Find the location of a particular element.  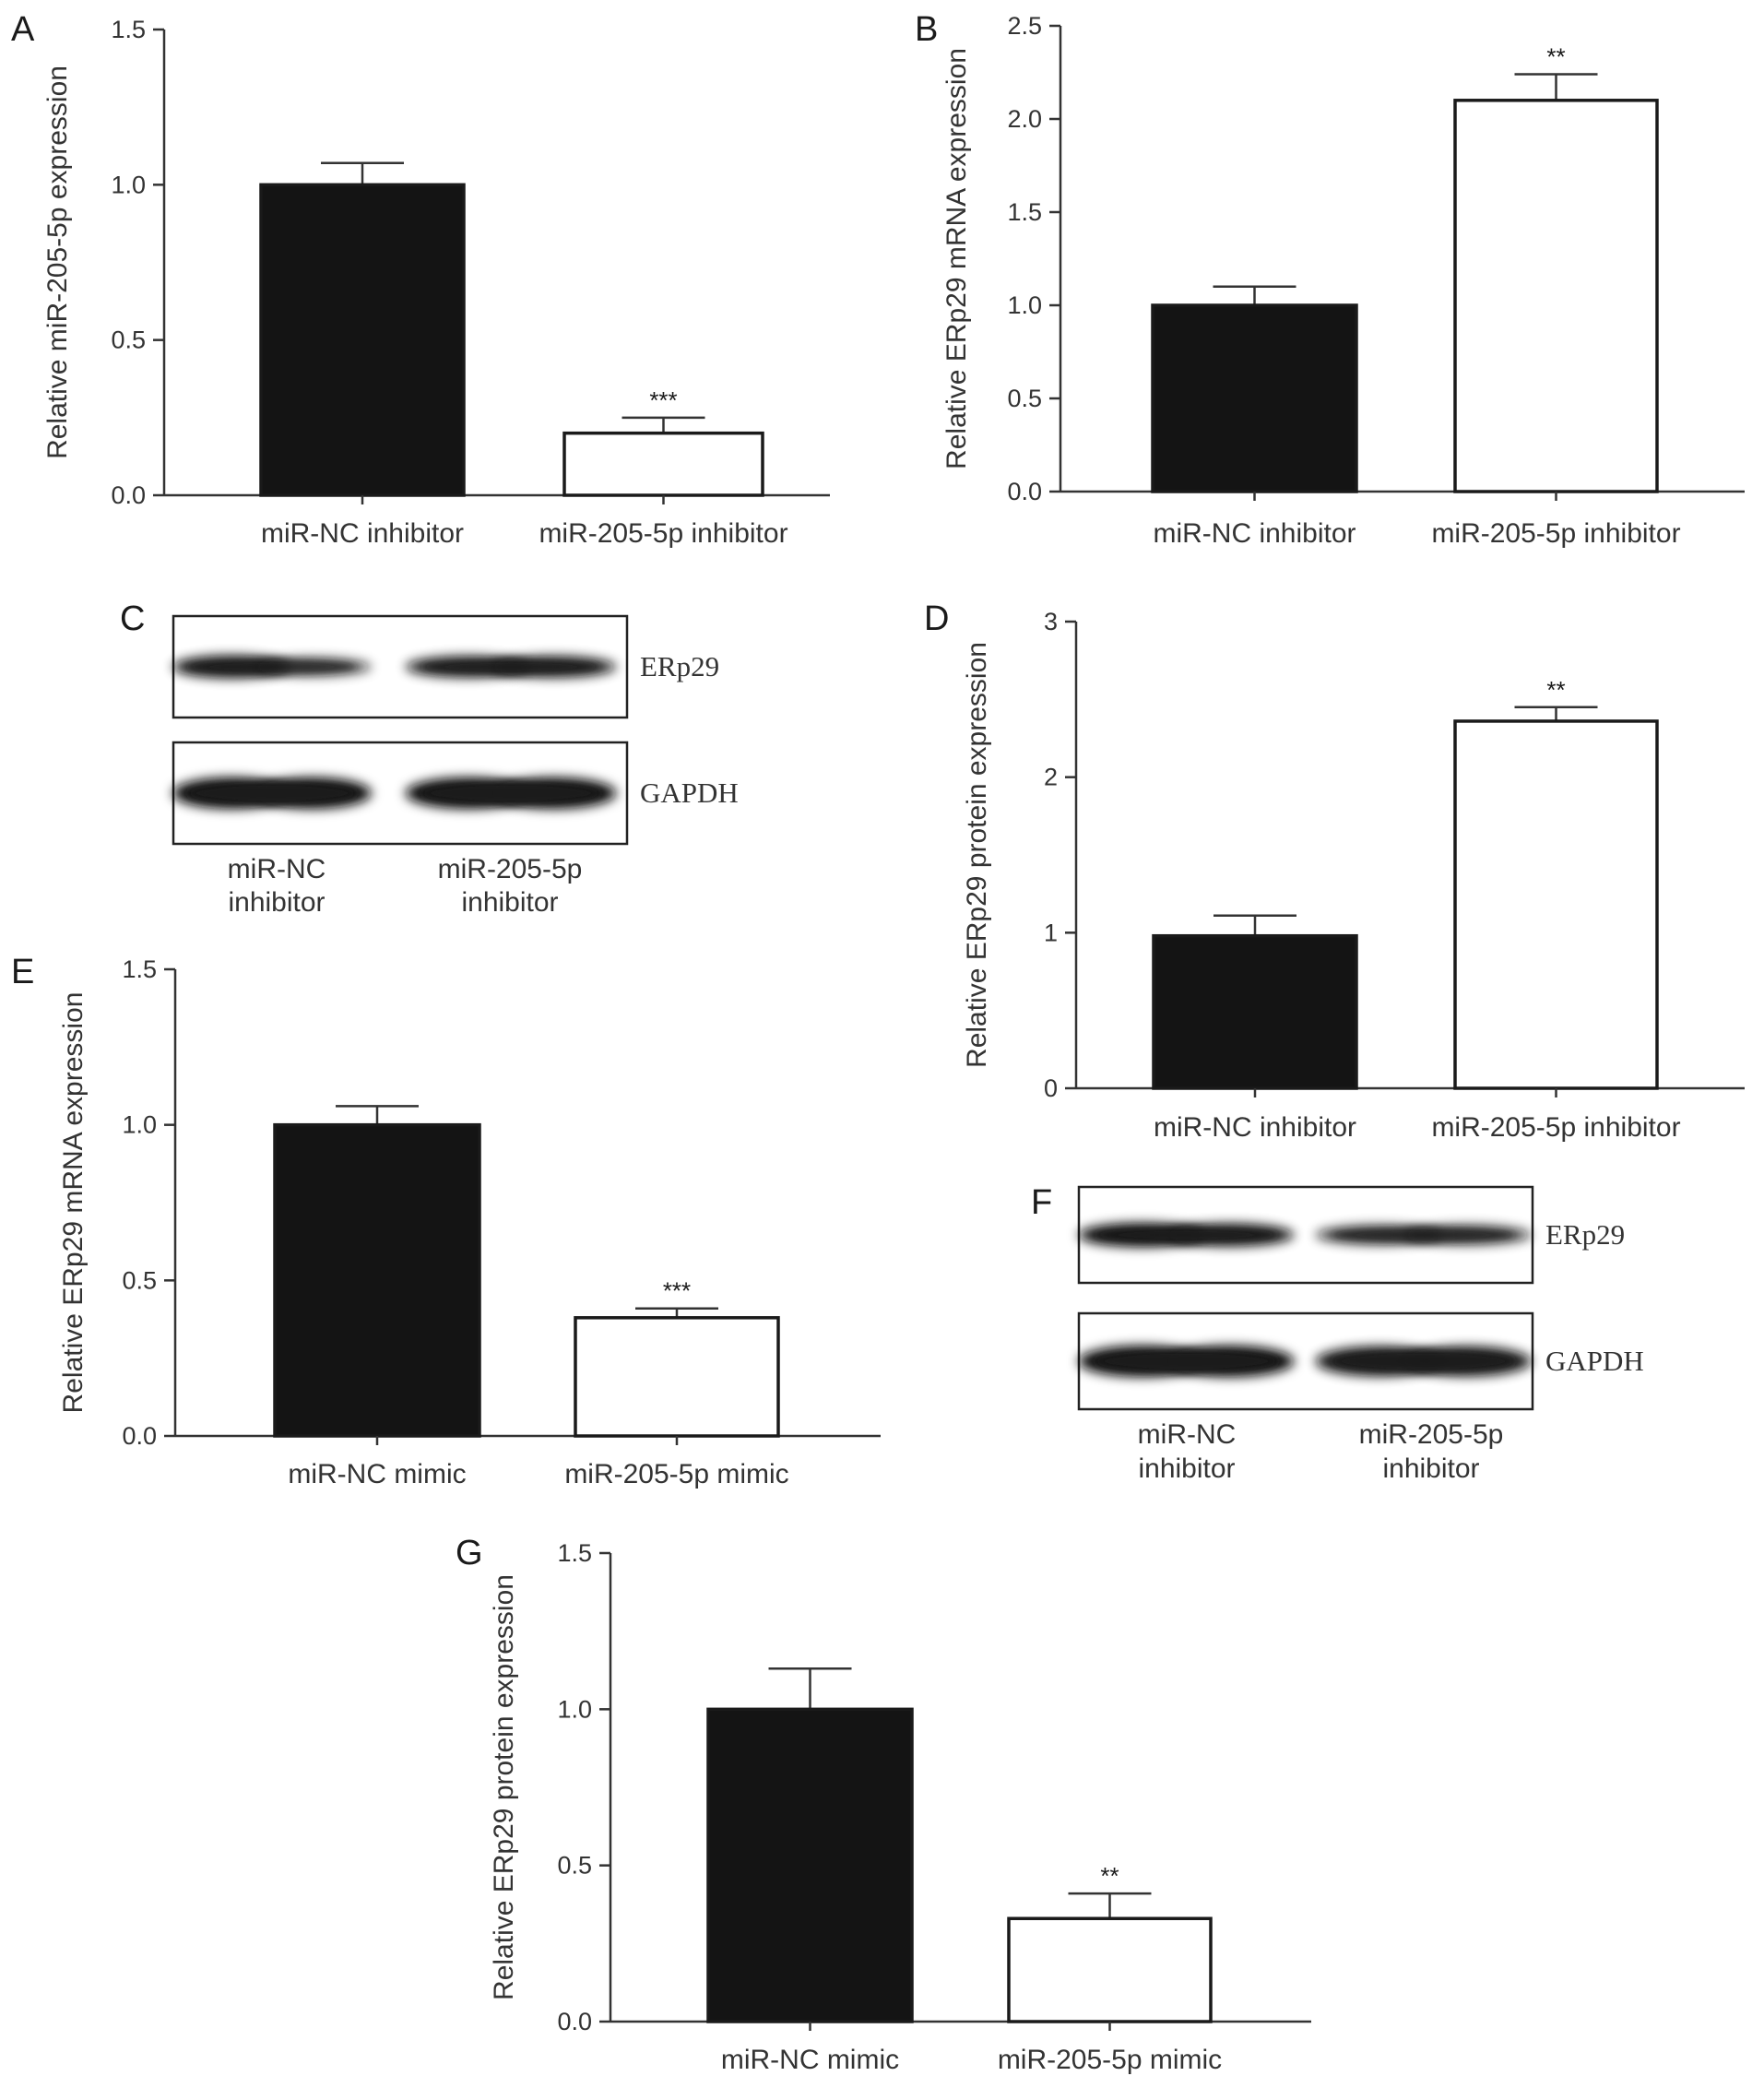

y-tick-label: 2 is located at coordinates (1051, 778).